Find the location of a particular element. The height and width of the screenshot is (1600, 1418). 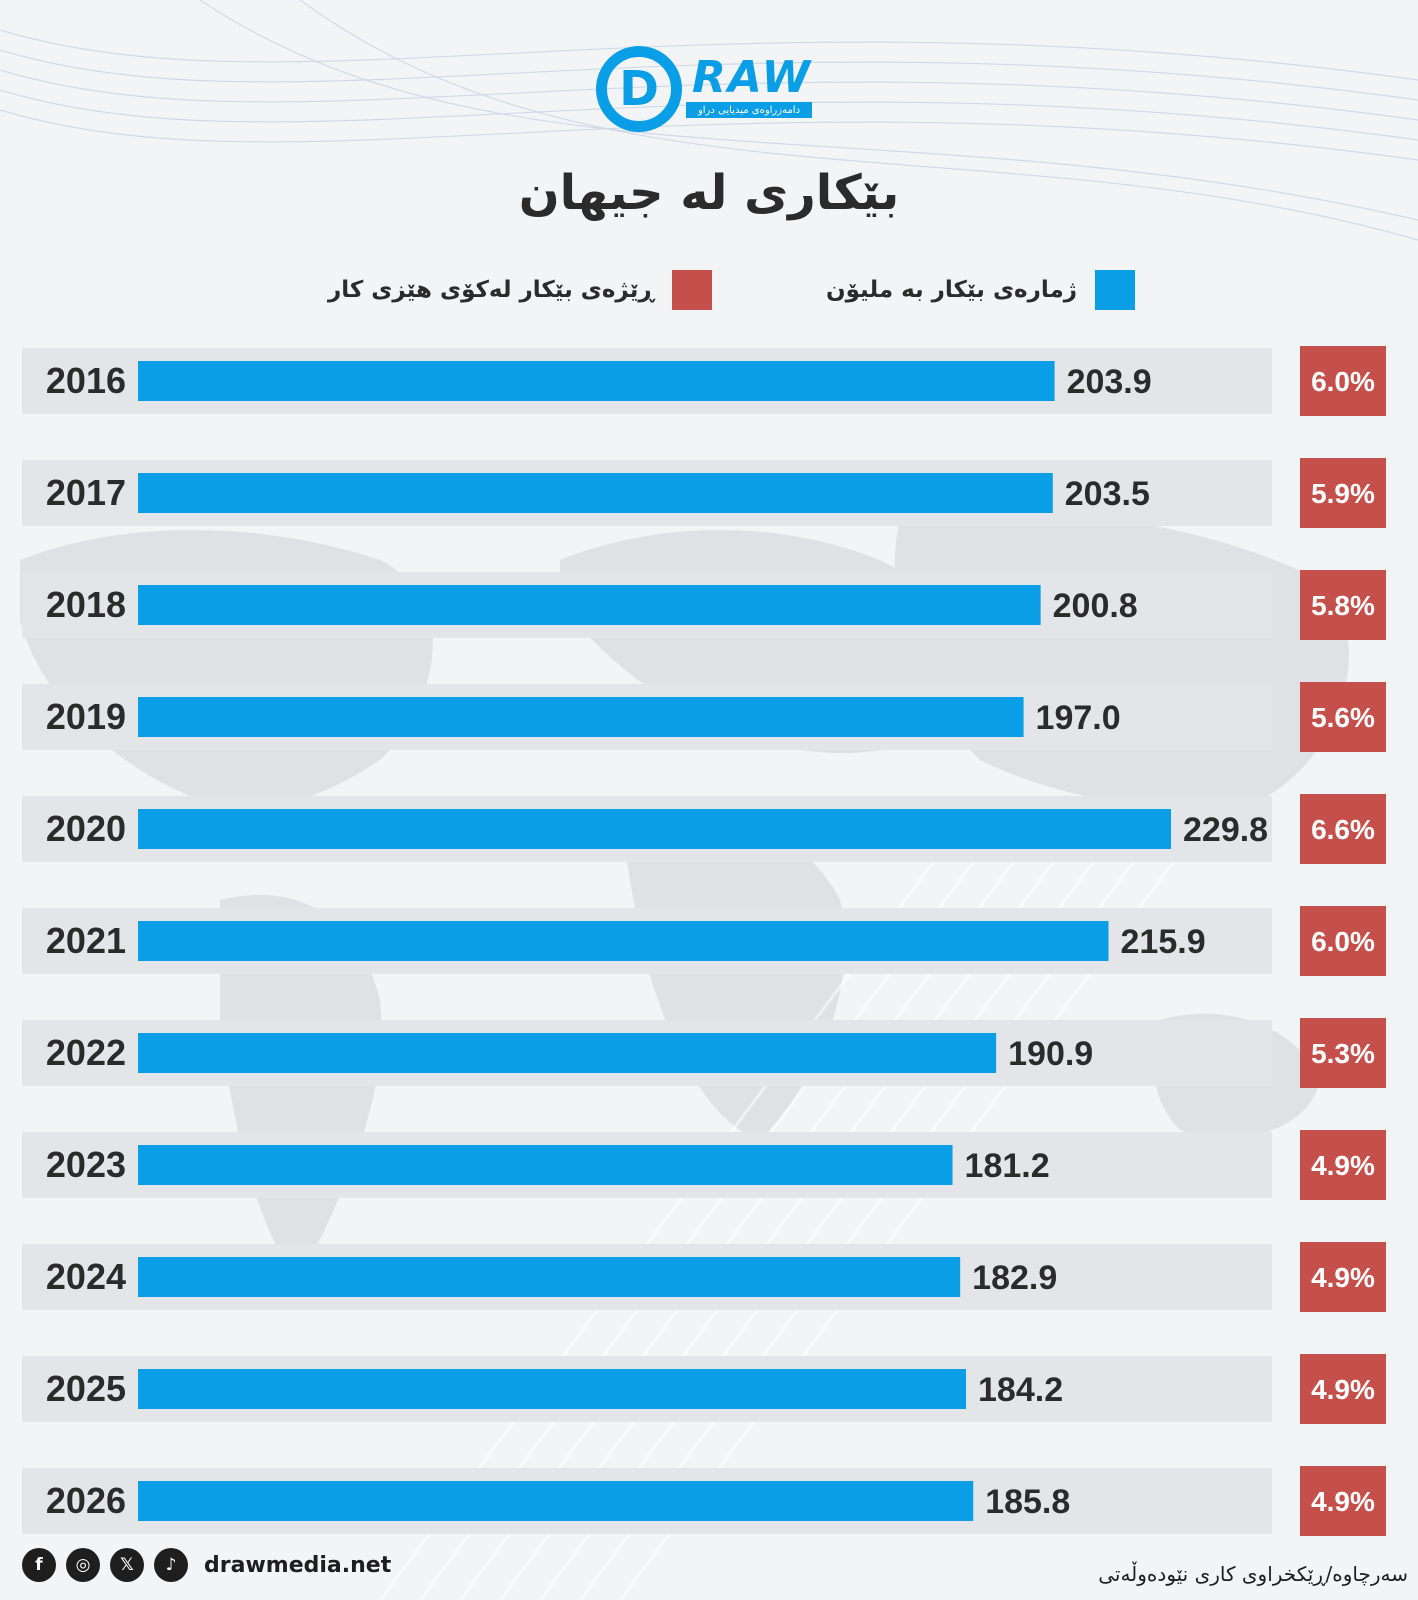

instagram-icon: ◎ is located at coordinates (83, 1565).